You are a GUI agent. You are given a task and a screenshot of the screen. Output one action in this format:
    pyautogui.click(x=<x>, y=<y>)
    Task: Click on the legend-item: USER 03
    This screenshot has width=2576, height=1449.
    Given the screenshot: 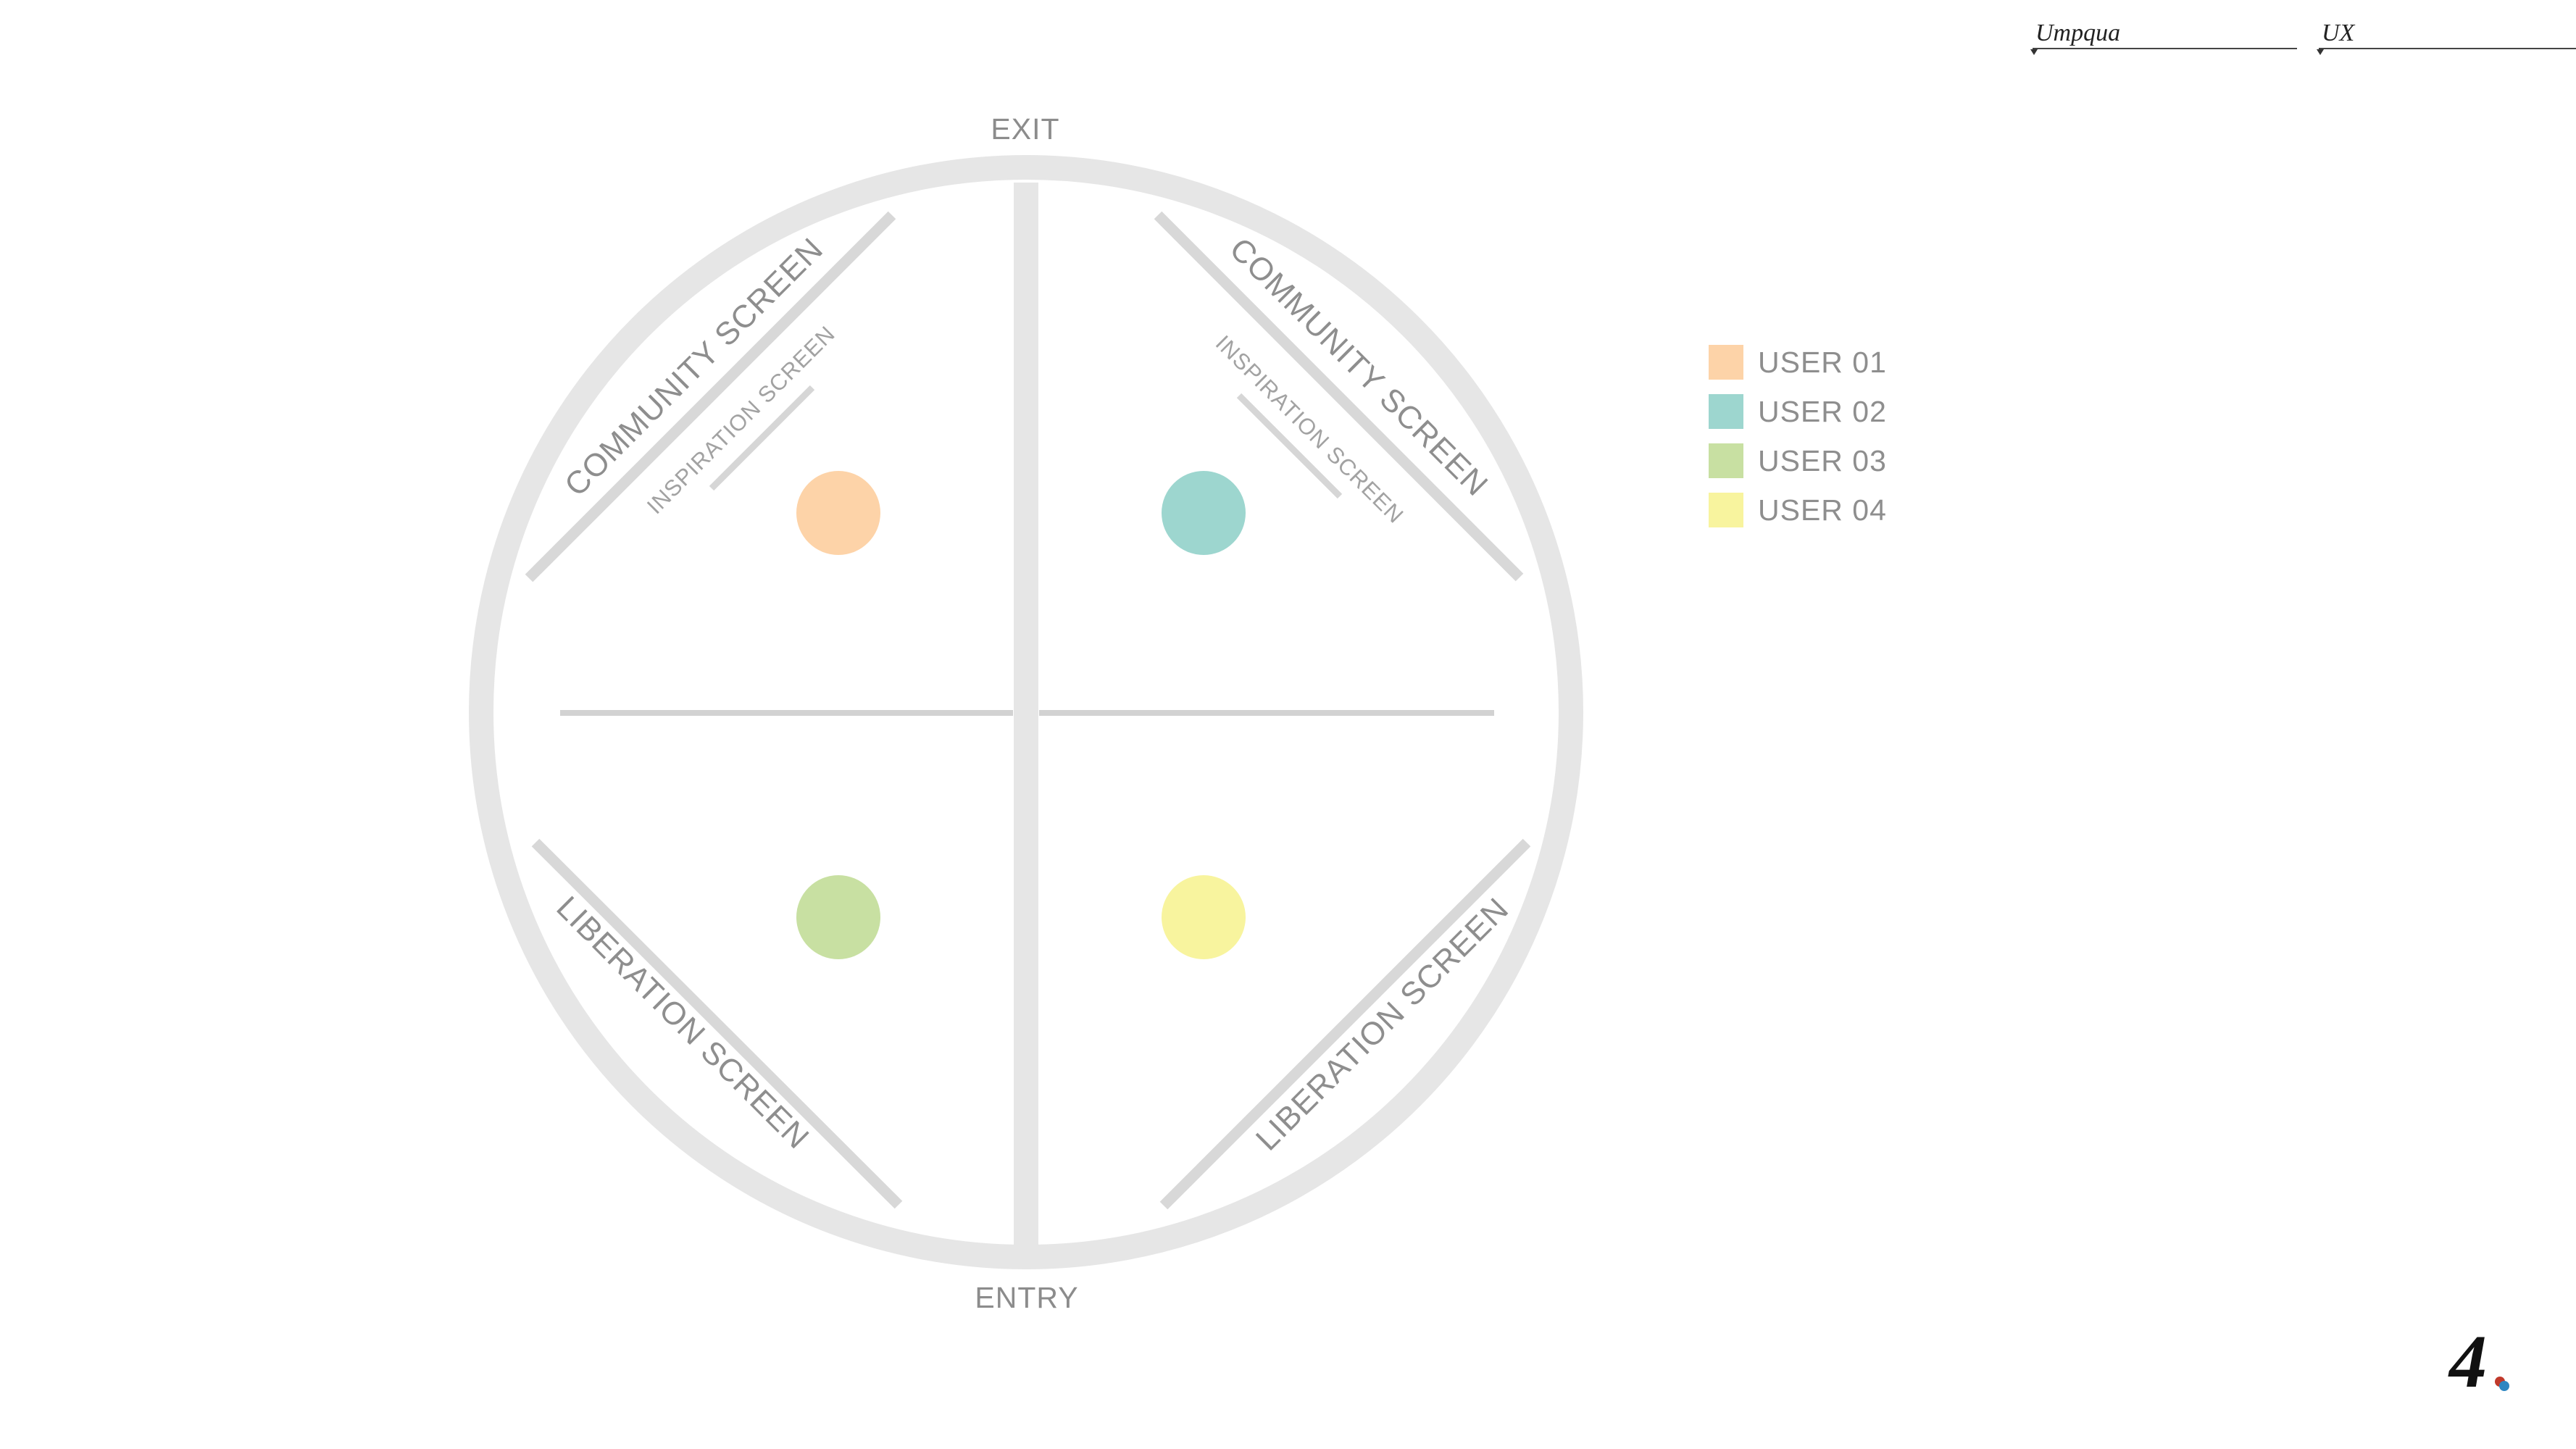 What is the action you would take?
    pyautogui.click(x=1798, y=460)
    